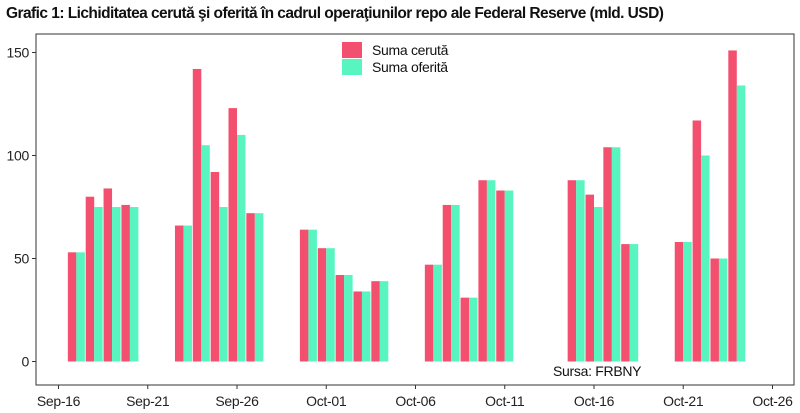 This screenshot has width=800, height=413. I want to click on x-tick-label: Oct-06, so click(415, 401).